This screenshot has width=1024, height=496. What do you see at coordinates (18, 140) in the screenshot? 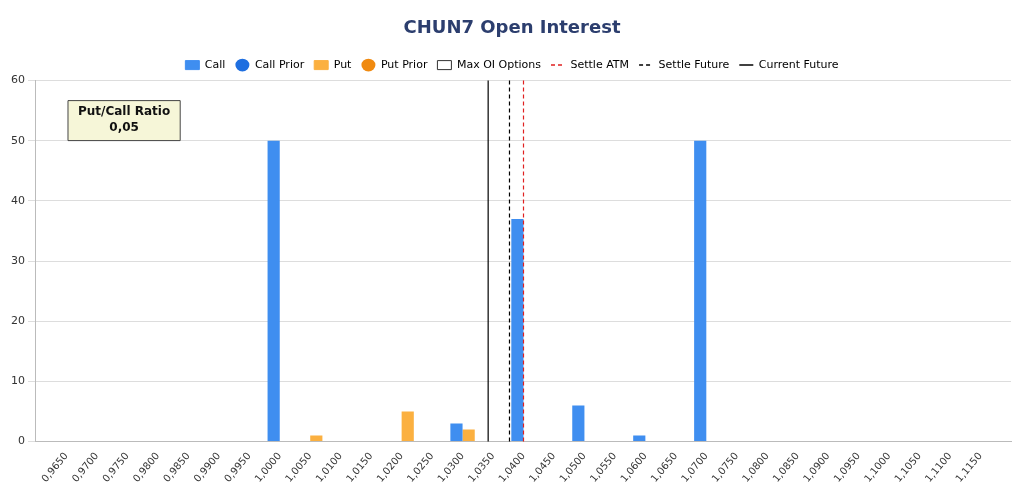
I see `y-tick-label: 50` at bounding box center [18, 140].